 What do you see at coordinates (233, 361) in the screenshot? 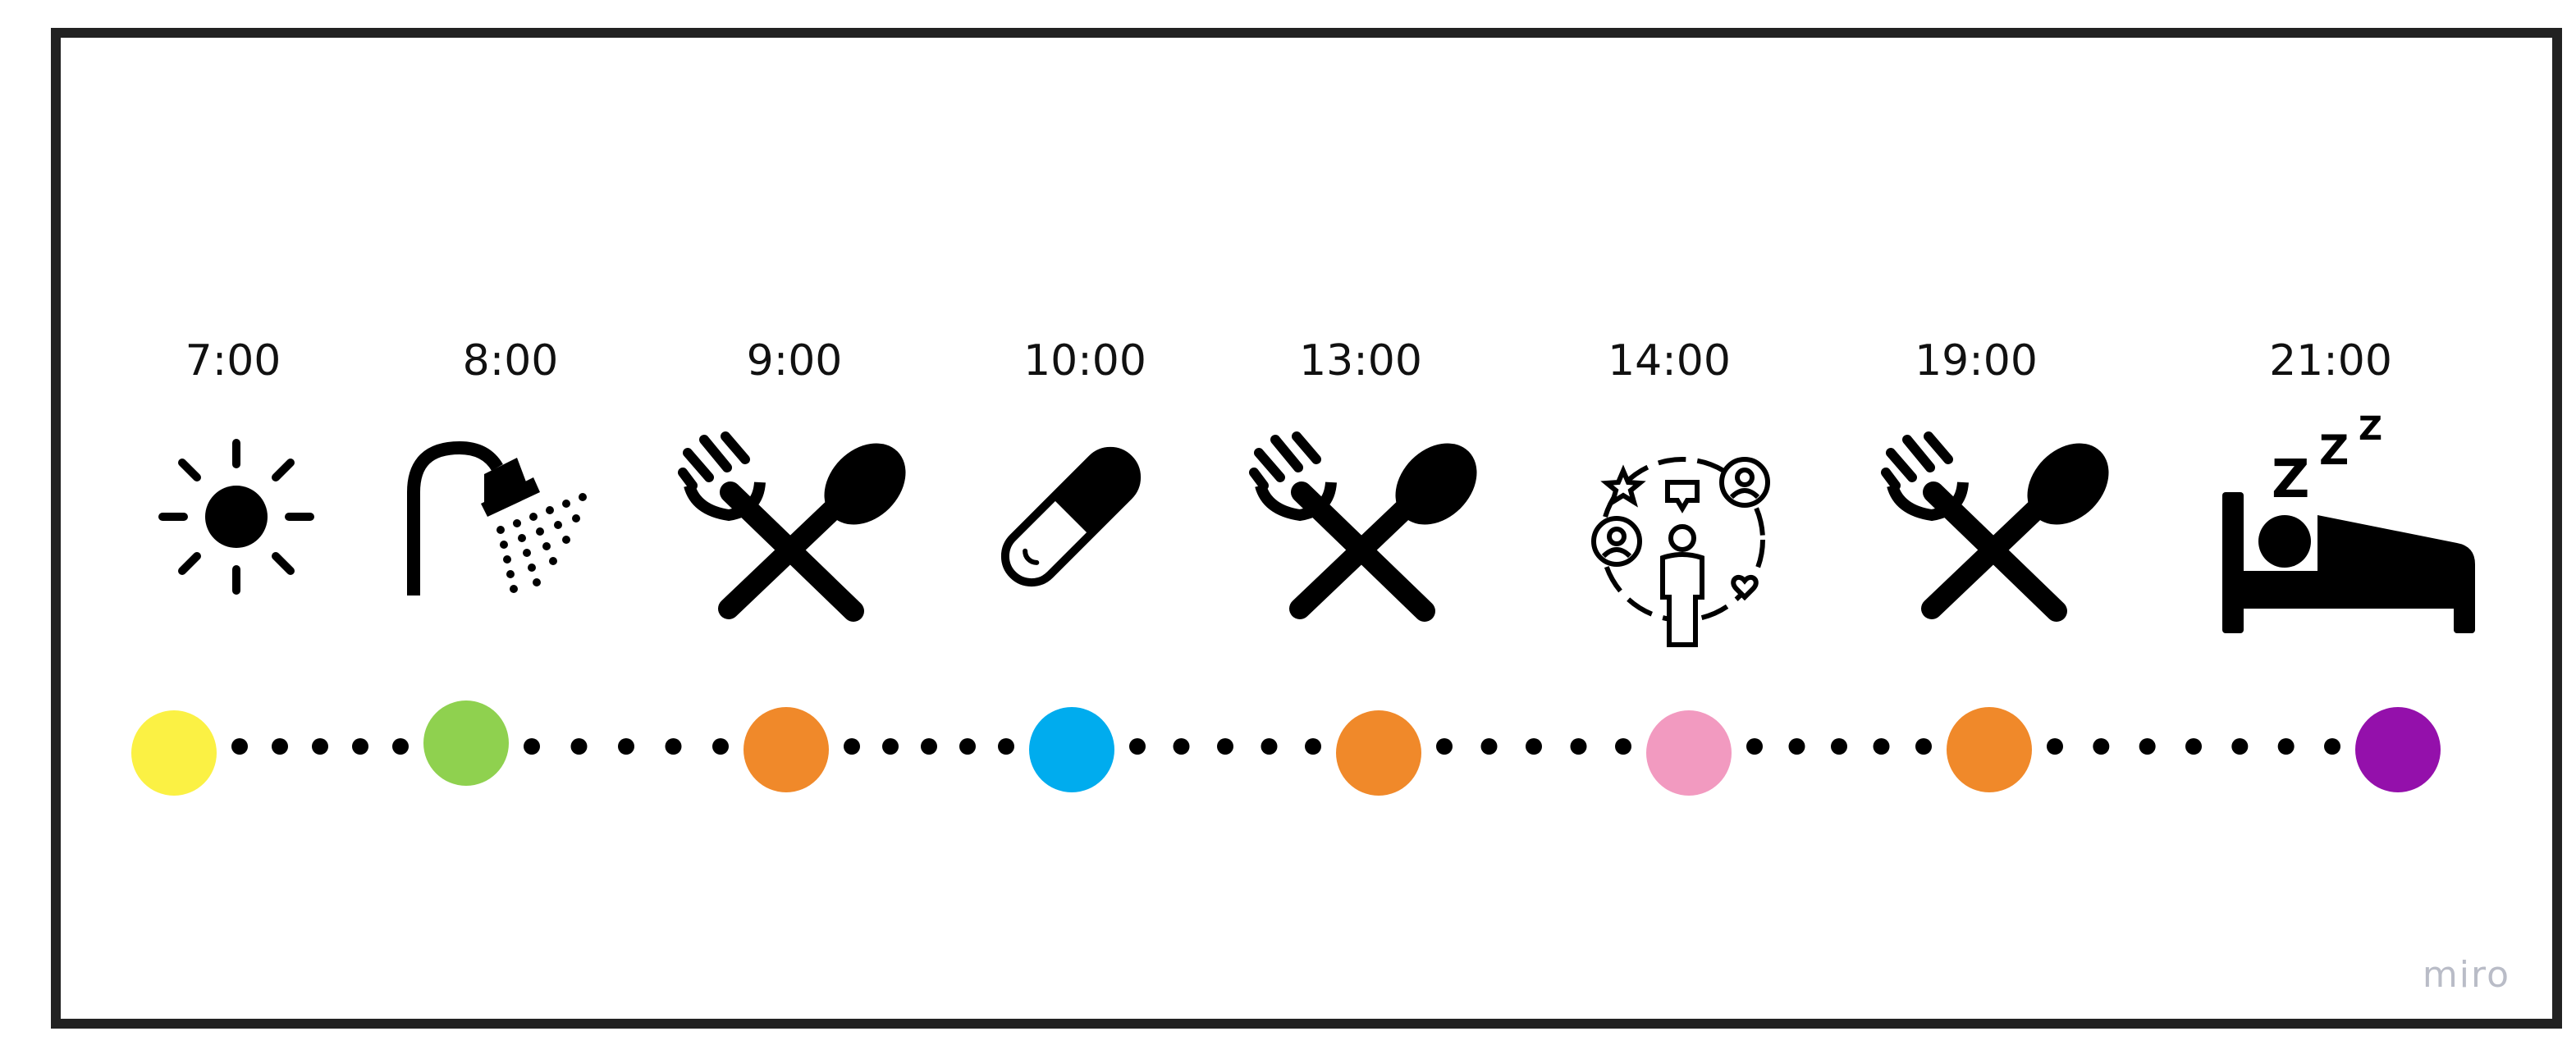
I see `time-label-7: 7:00` at bounding box center [233, 361].